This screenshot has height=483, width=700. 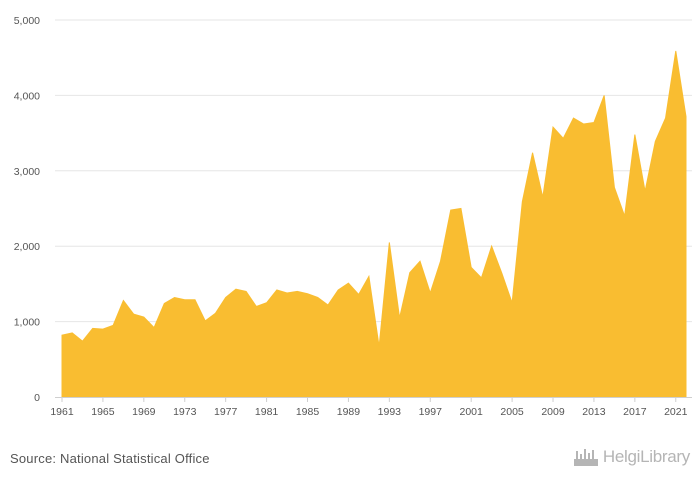 What do you see at coordinates (27, 247) in the screenshot?
I see `y-tick-label: 2,000` at bounding box center [27, 247].